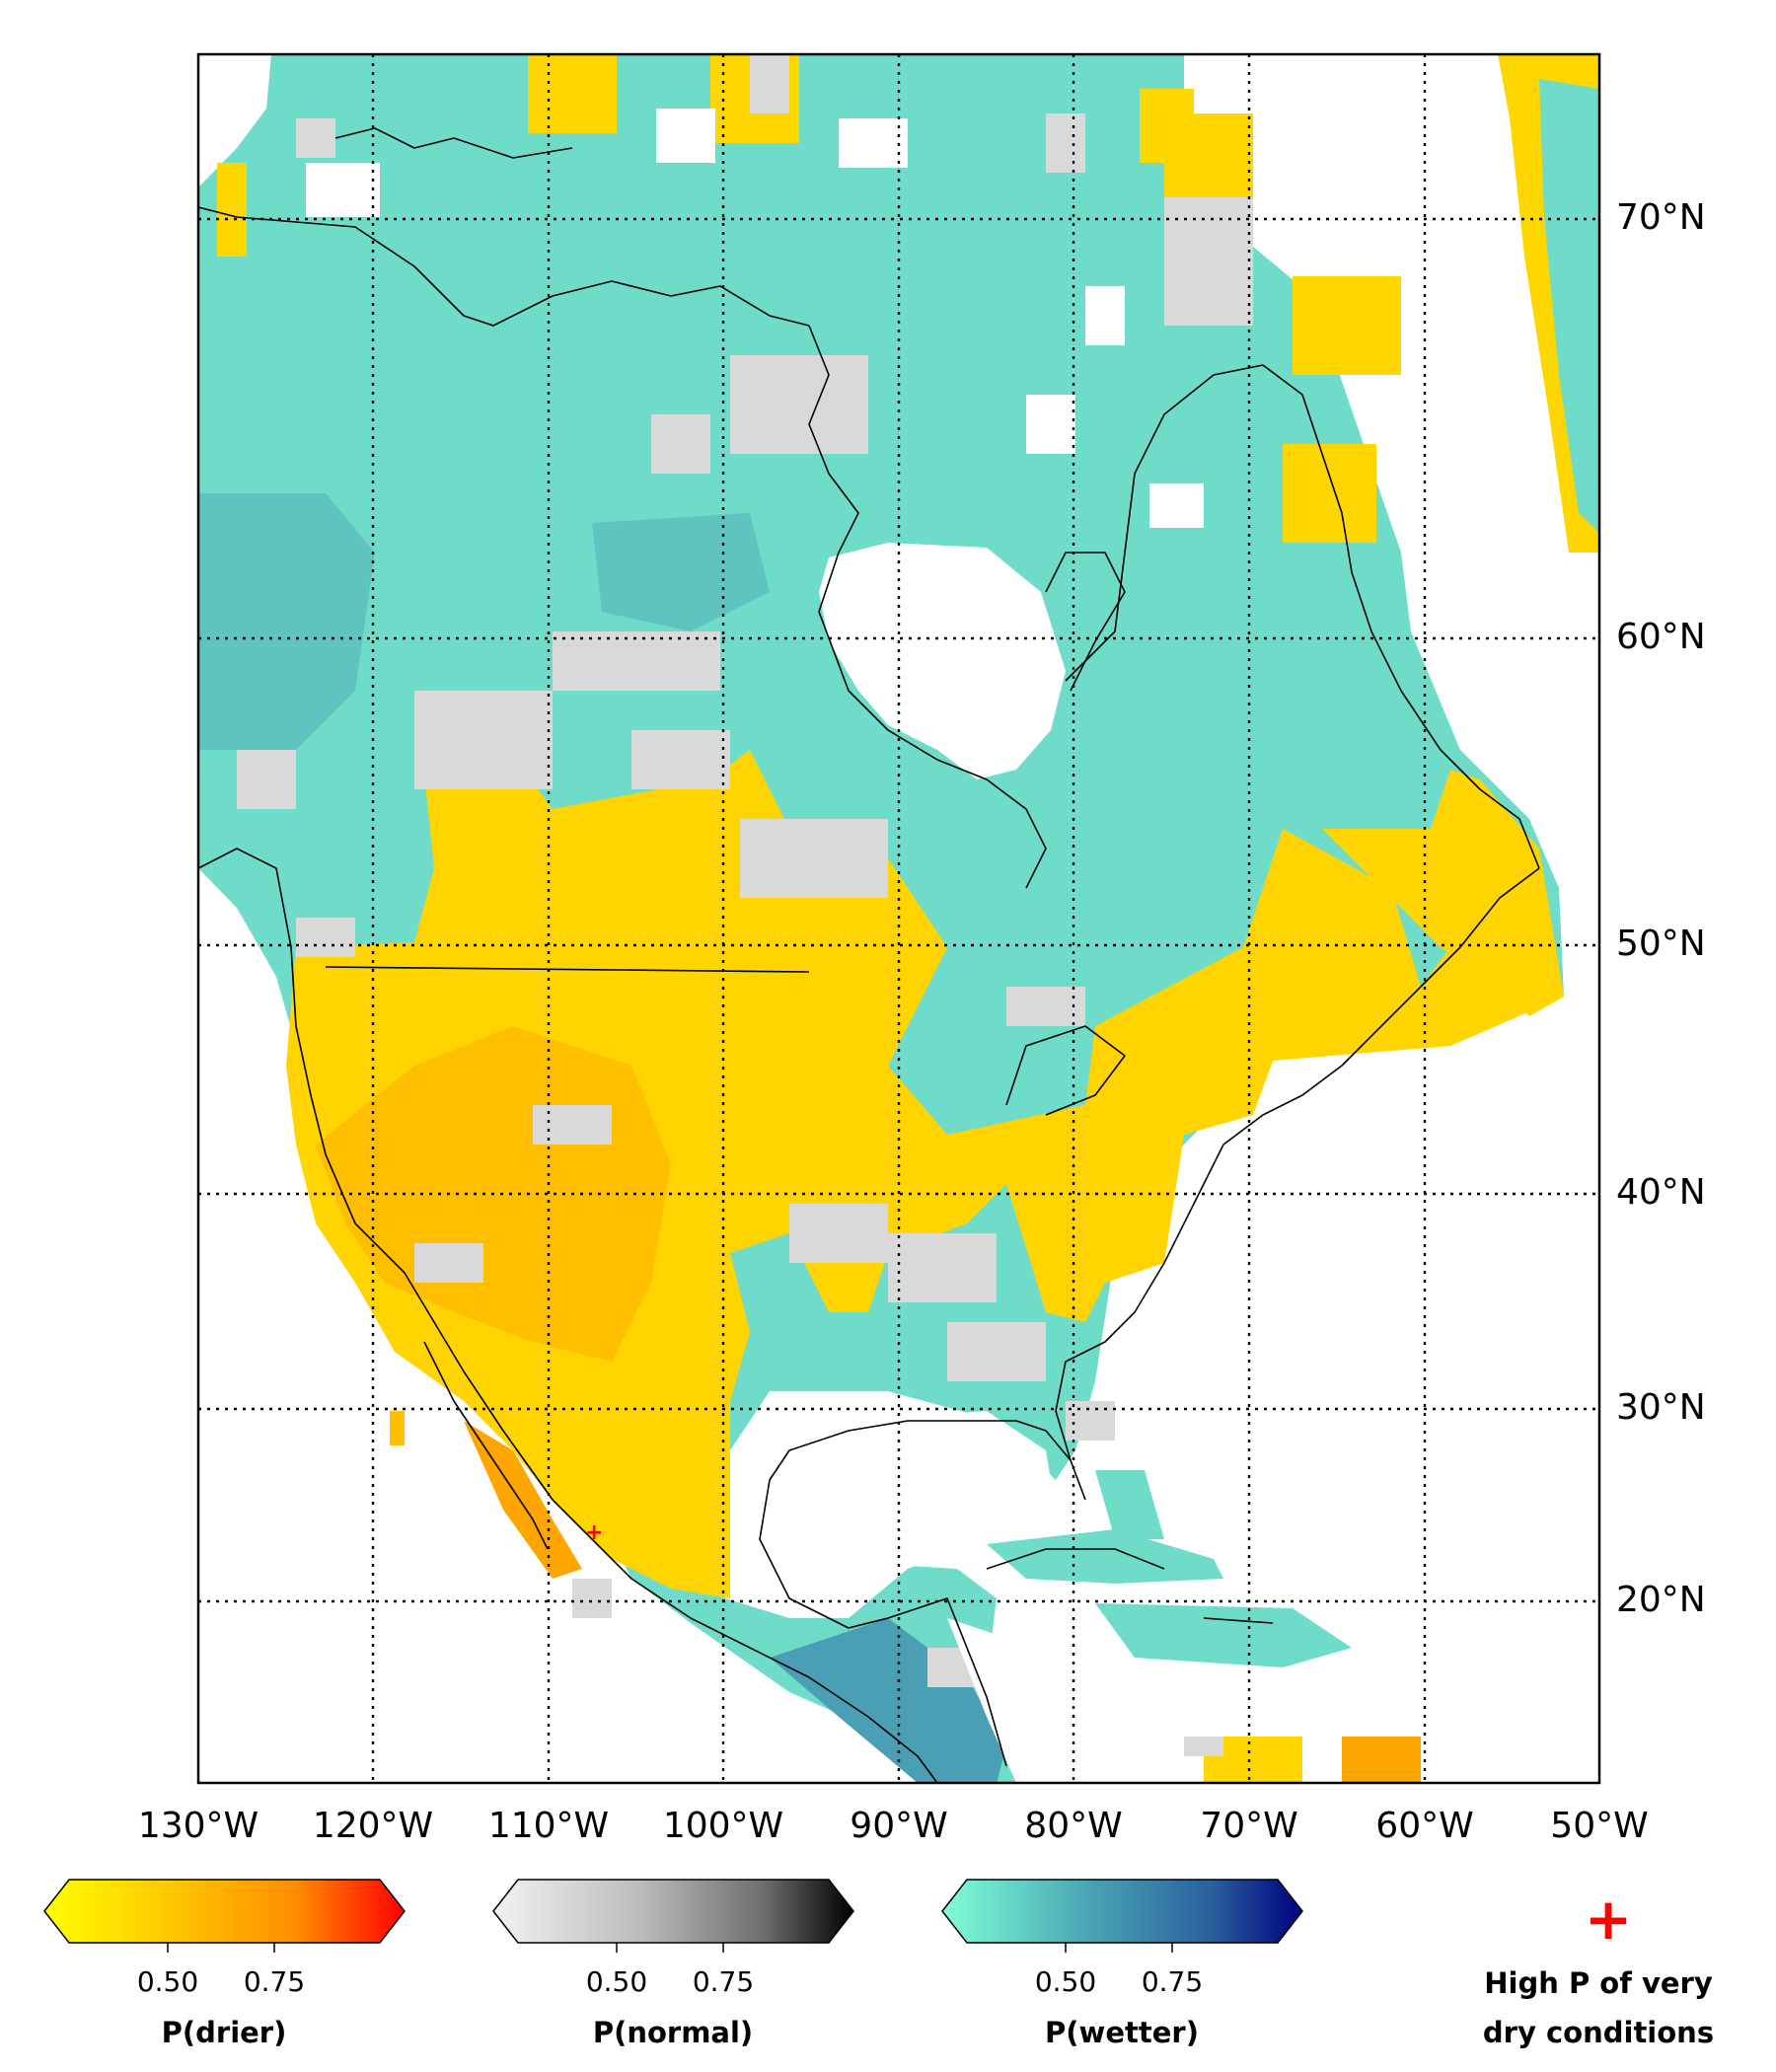 This screenshot has width=1776, height=2072. Describe the element at coordinates (673, 2032) in the screenshot. I see `colorbar-title: P(normal)` at that location.